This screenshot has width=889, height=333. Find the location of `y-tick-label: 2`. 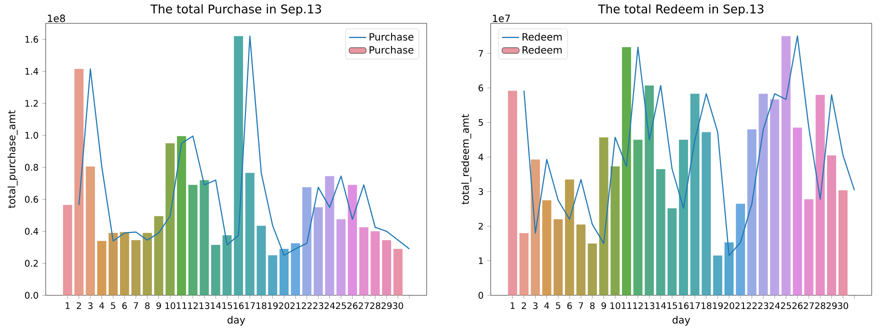

y-tick-label: 2 is located at coordinates (480, 226).